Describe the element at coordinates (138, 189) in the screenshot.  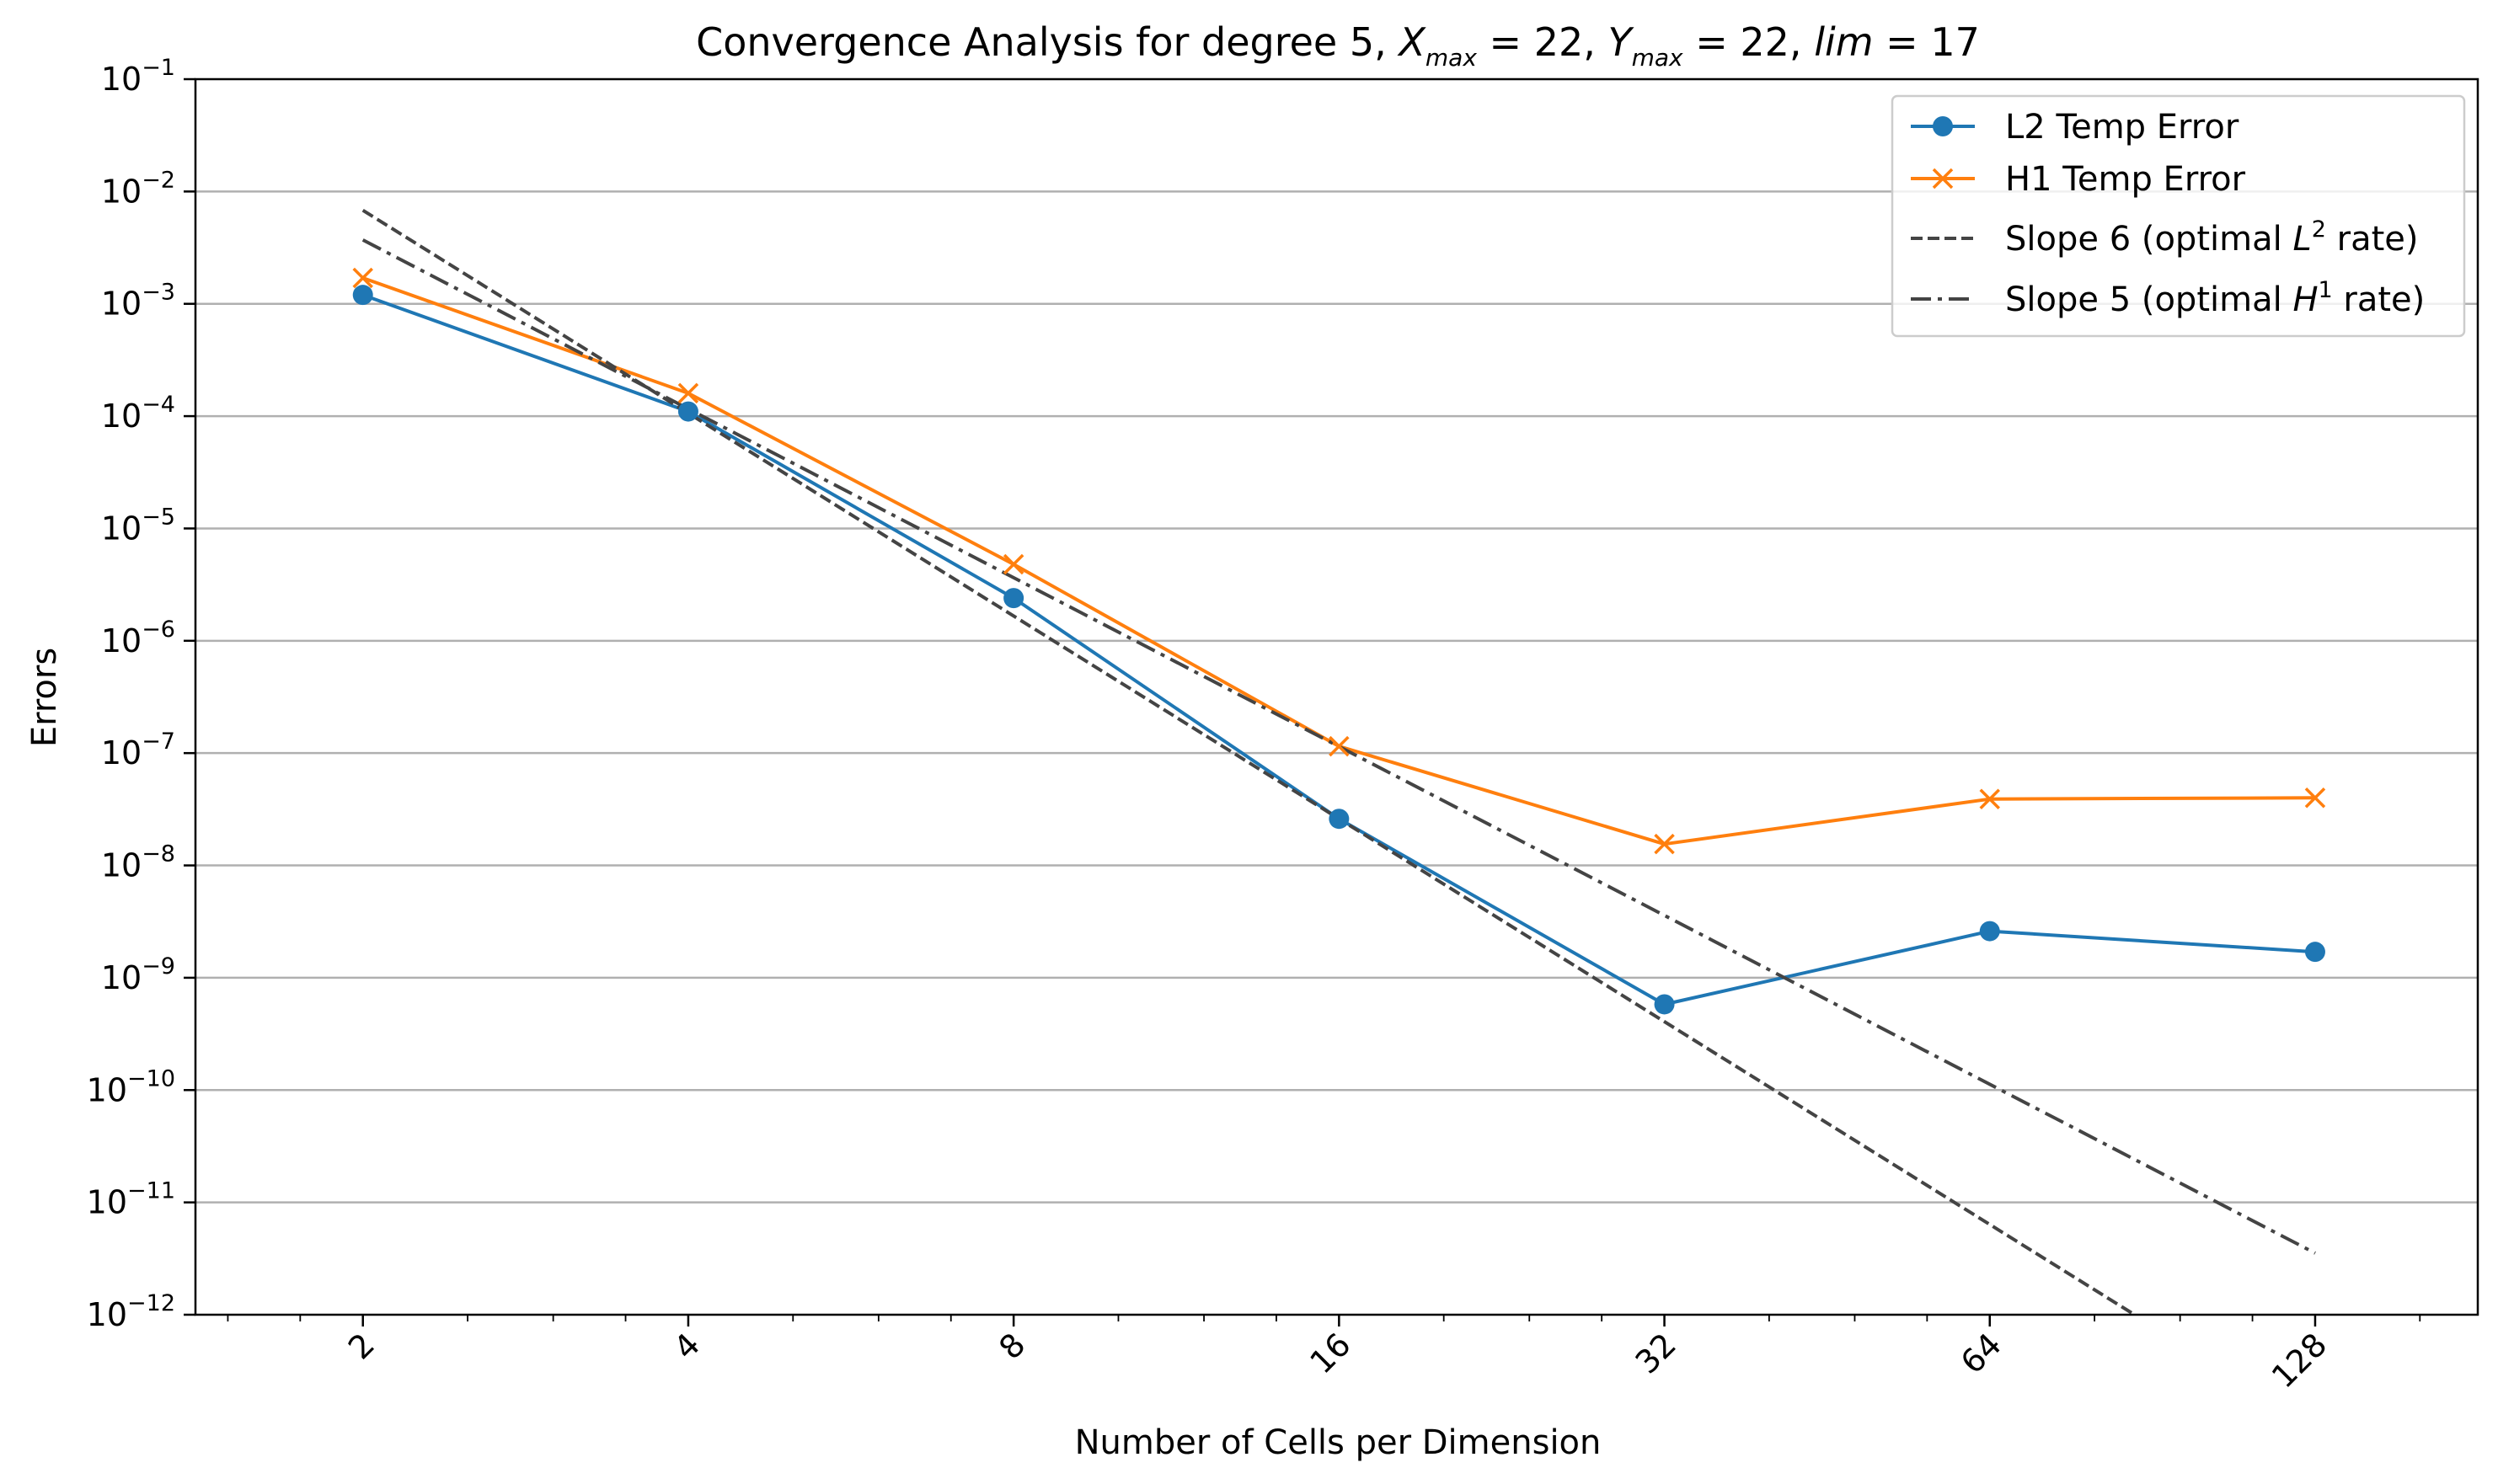
I see `y-tick-label: 10⁻²` at that location.